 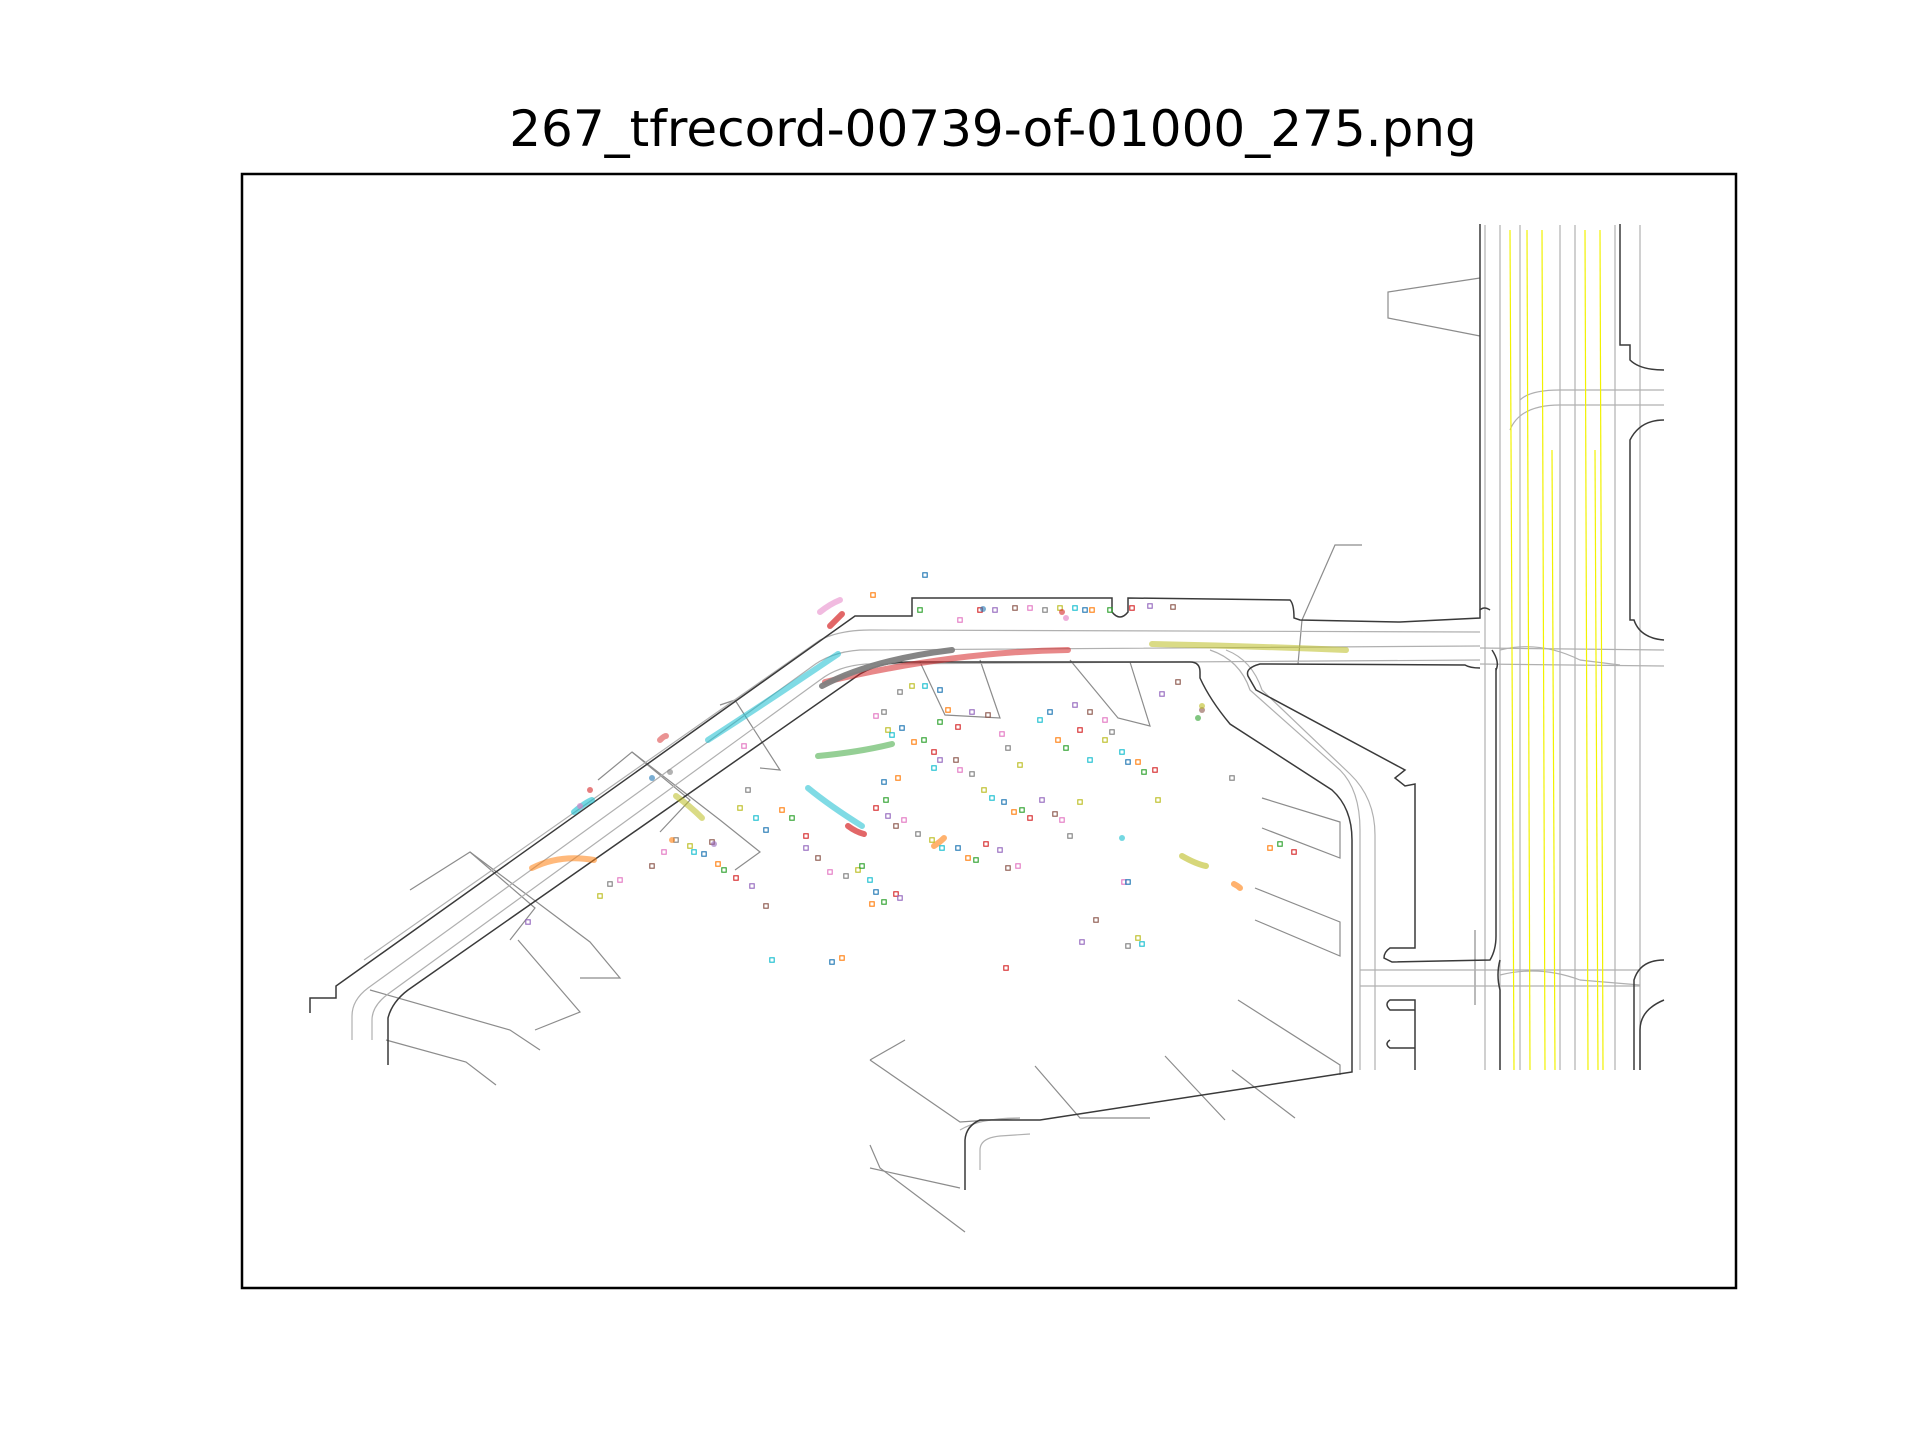 I want to click on agents-layer, so click(x=937, y=771).